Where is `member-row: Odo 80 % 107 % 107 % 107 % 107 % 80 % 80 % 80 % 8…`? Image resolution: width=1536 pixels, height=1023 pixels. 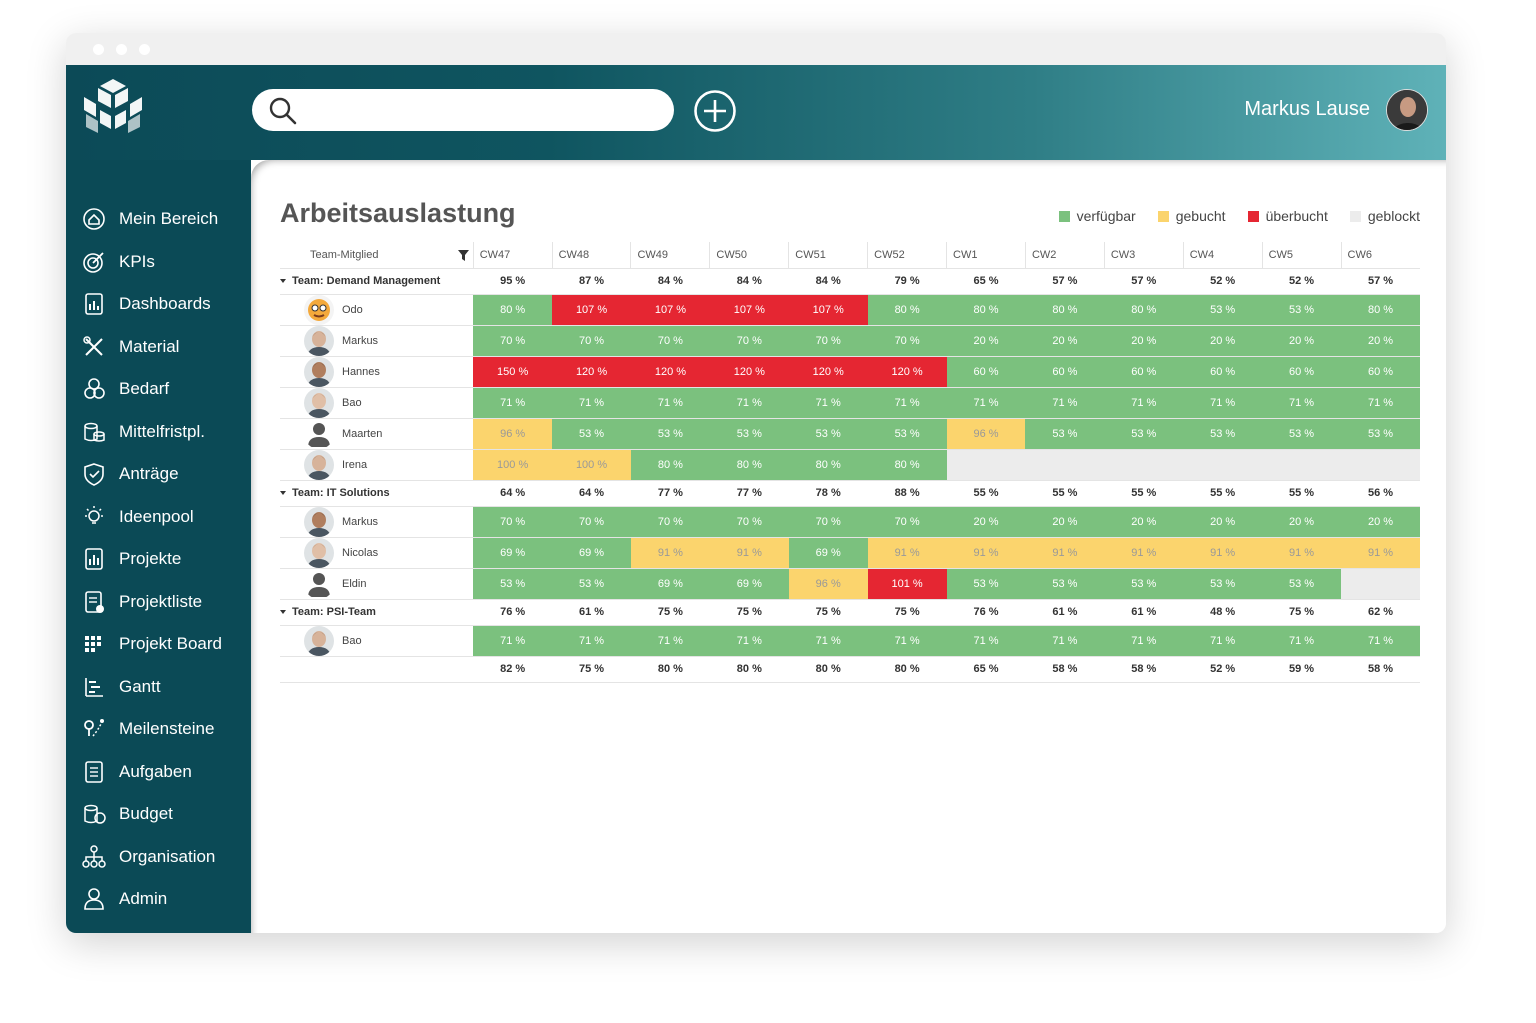
member-row: Odo 80 % 107 % 107 % 107 % 107 % 80 % 80 % 80 % 8… is located at coordinates (850, 310).